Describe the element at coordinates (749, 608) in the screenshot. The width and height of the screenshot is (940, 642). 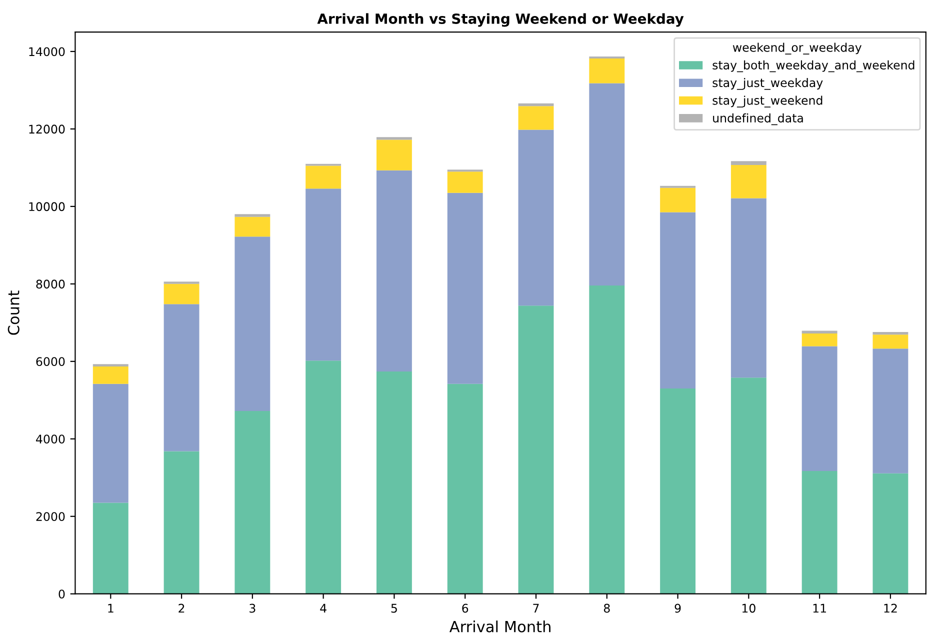
I see `x-tick-label: 10` at that location.